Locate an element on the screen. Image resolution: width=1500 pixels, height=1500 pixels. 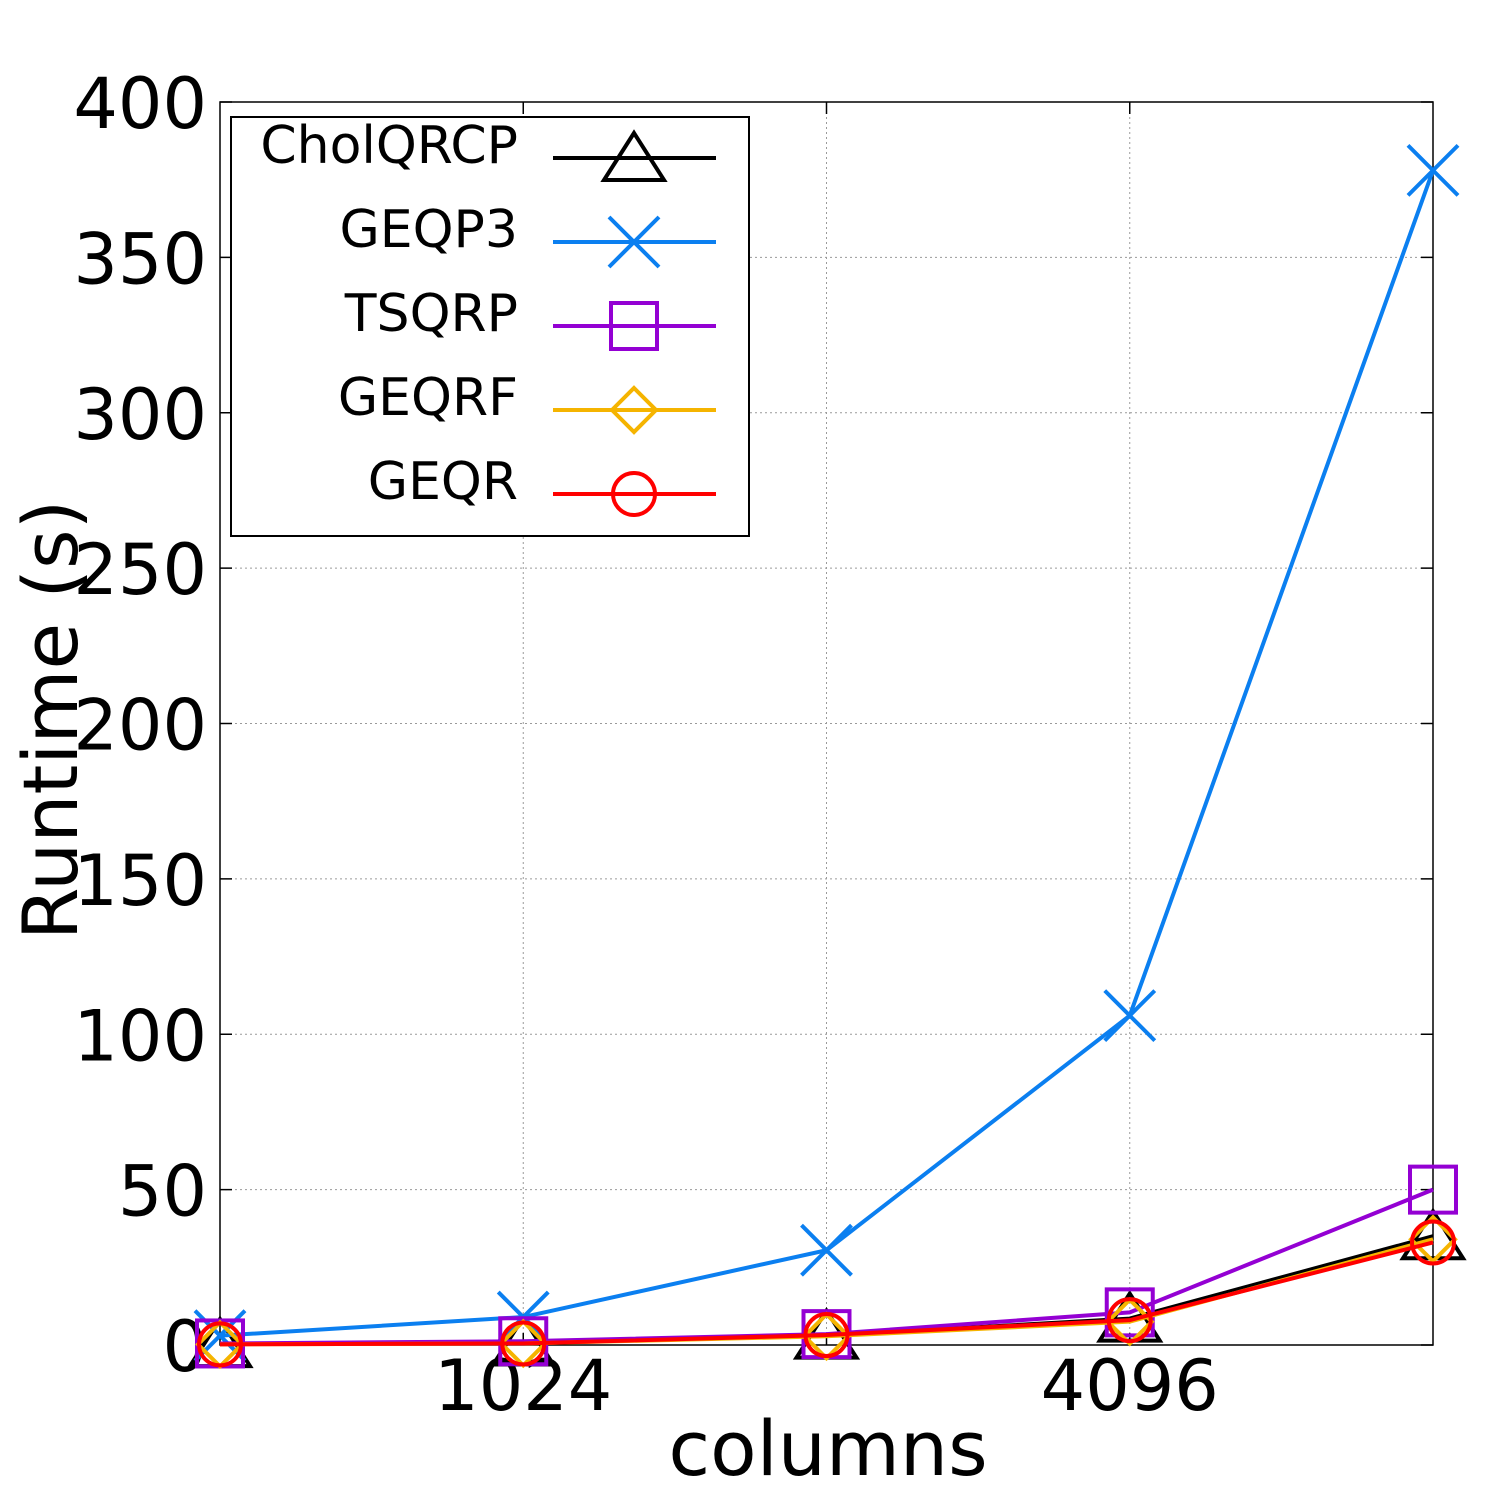
legend-label: GEQRF is located at coordinates (428, 398).